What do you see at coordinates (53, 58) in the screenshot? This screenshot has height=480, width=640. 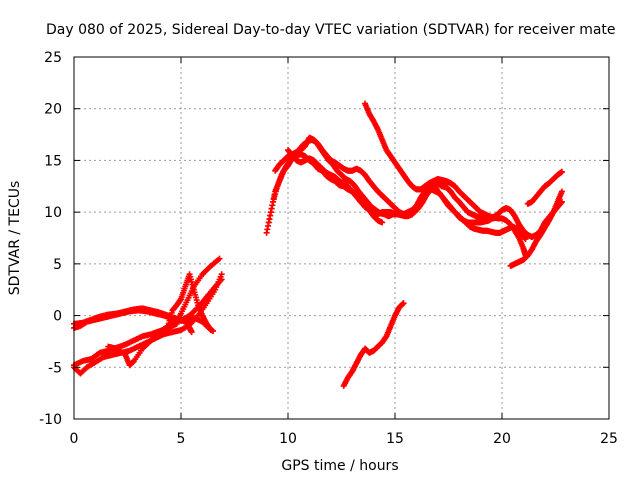 I see `y-tick-label: 25` at bounding box center [53, 58].